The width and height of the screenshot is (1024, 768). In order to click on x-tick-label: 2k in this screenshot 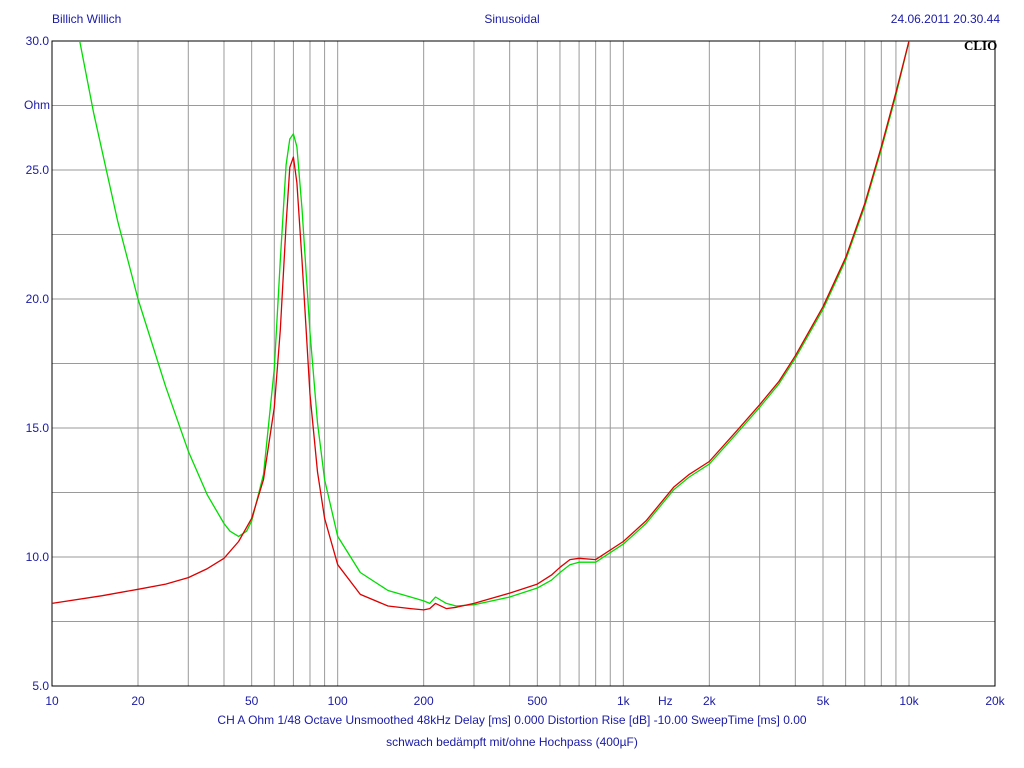, I will do `click(710, 701)`.